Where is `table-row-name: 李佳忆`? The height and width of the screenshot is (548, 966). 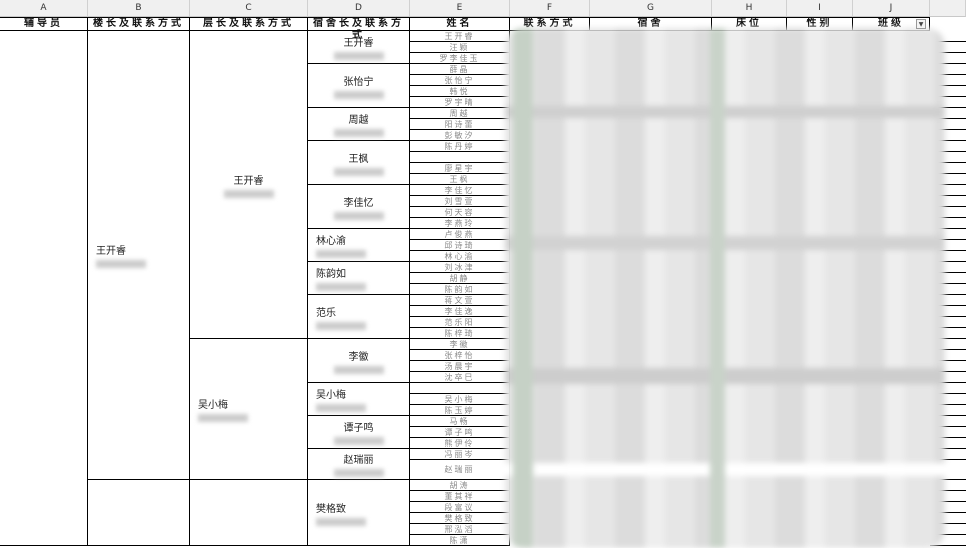
table-row-name: 李佳忆 is located at coordinates (460, 190).